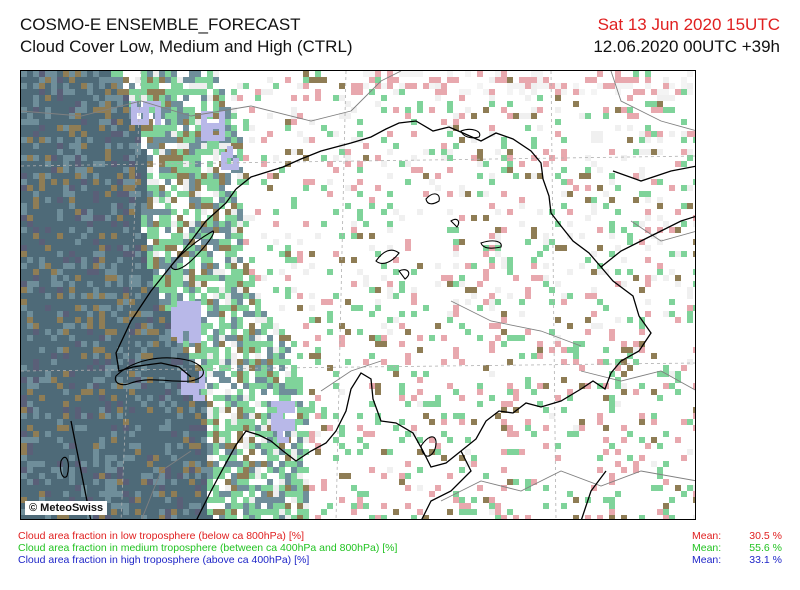  Describe the element at coordinates (765, 548) in the screenshot. I see `mean-value-medium: 55.6 %` at that location.